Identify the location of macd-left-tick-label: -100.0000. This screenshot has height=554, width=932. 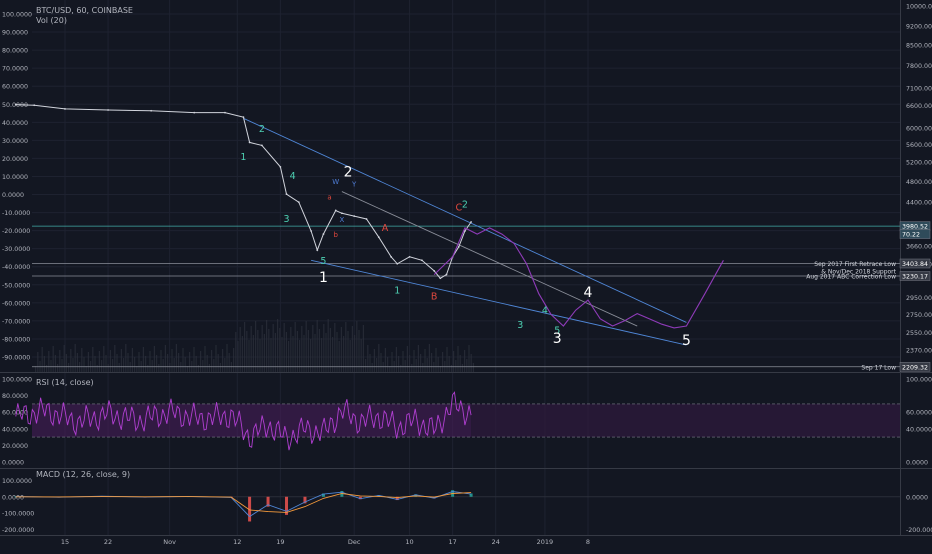
(18, 514).